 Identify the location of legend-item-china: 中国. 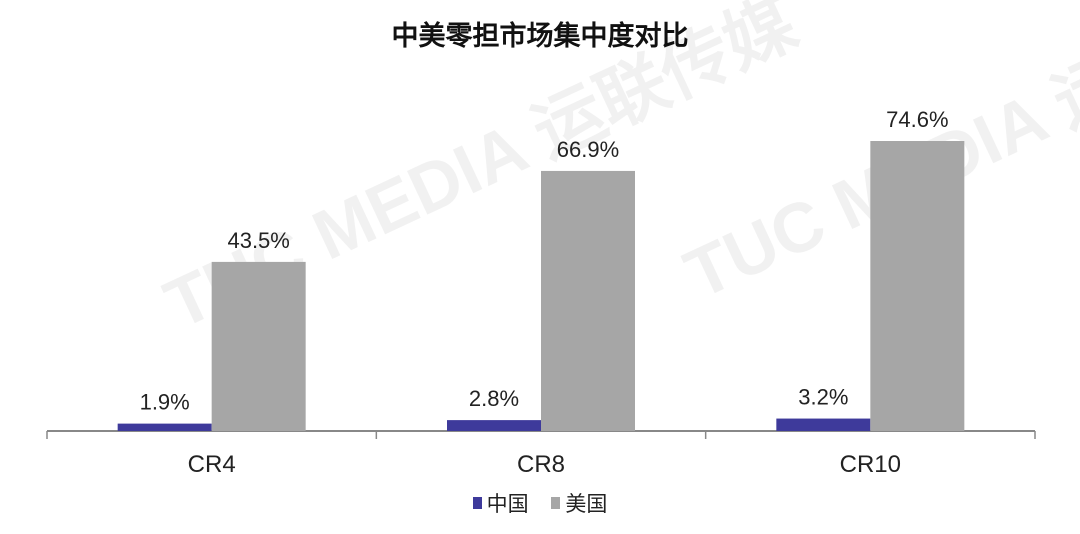
(500, 503).